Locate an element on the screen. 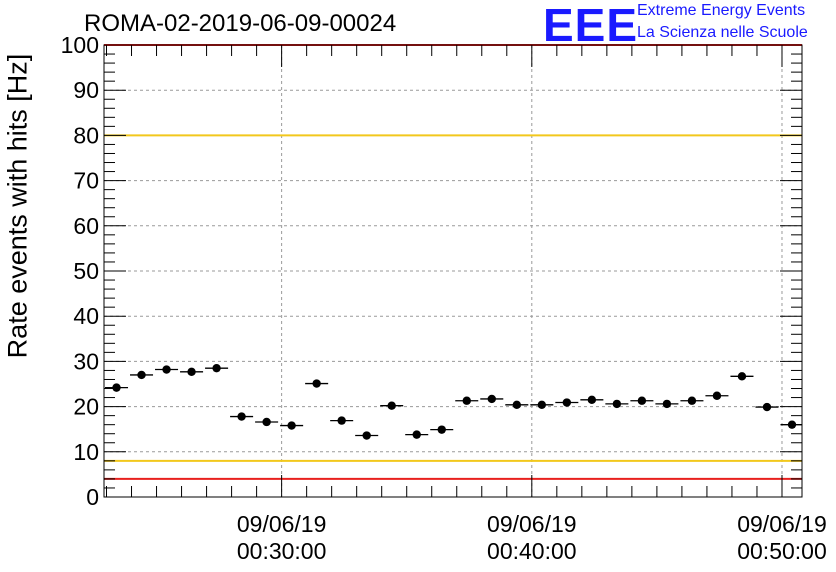 The image size is (836, 572). y-tick-label: 80 is located at coordinates (86, 135).